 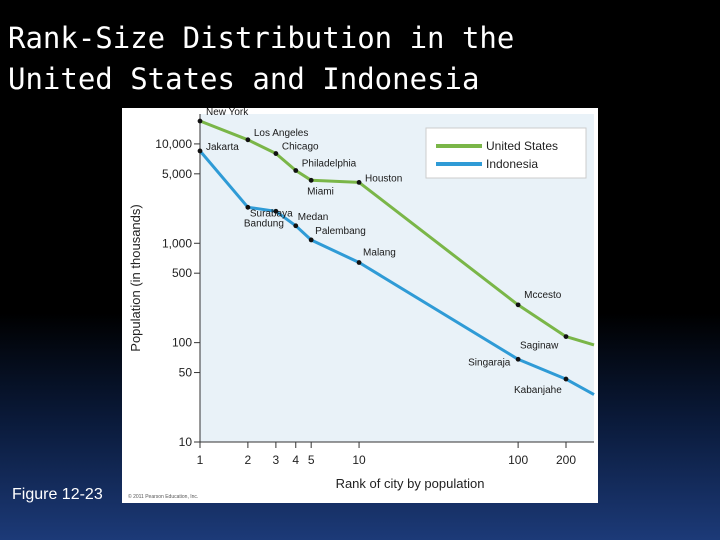 I want to click on city-label: Surabaya, so click(x=271, y=213).